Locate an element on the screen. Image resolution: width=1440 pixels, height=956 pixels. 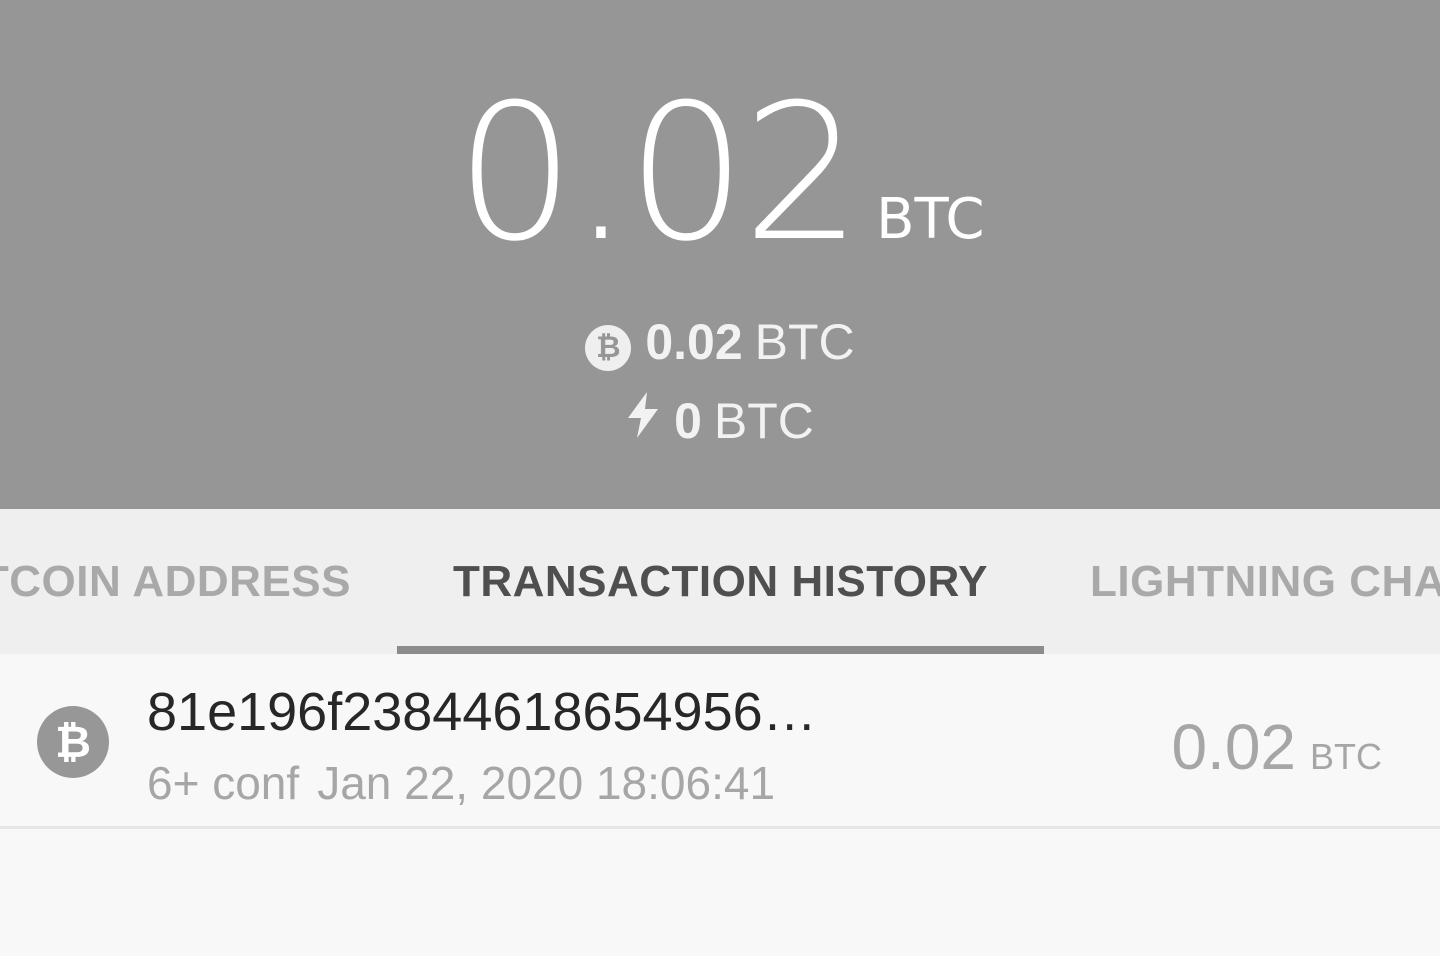
total-balance-amount: 0.02 is located at coordinates (658, 173).